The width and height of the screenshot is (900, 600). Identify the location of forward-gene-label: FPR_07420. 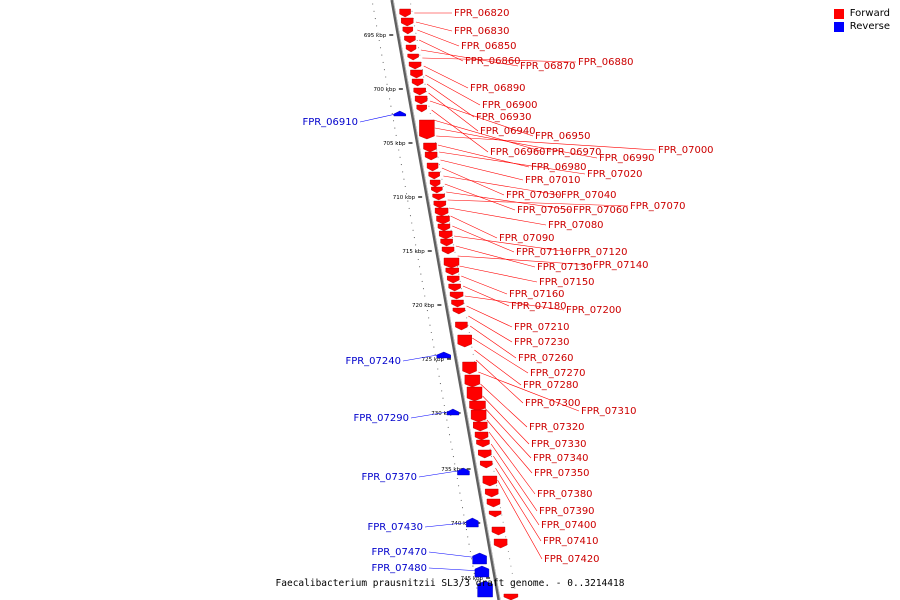
(572, 559).